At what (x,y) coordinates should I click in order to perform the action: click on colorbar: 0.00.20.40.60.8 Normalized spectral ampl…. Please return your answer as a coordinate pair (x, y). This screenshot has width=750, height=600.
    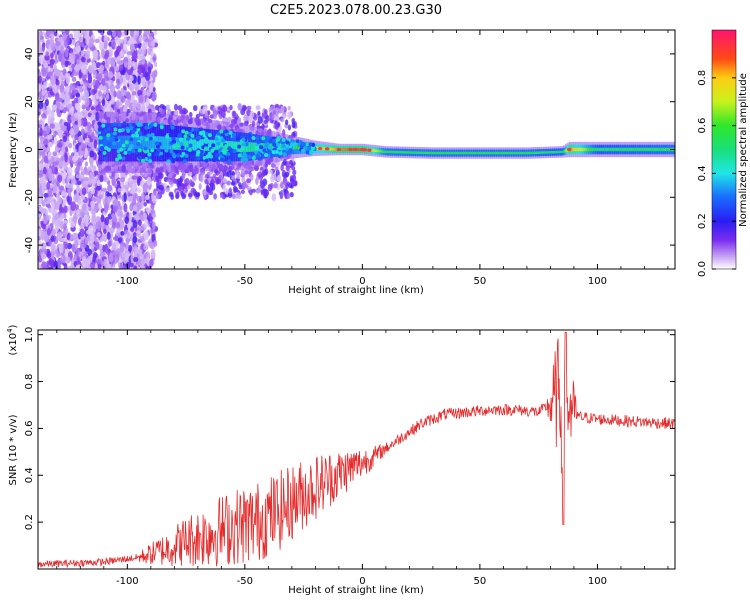
    Looking at the image, I should click on (723, 153).